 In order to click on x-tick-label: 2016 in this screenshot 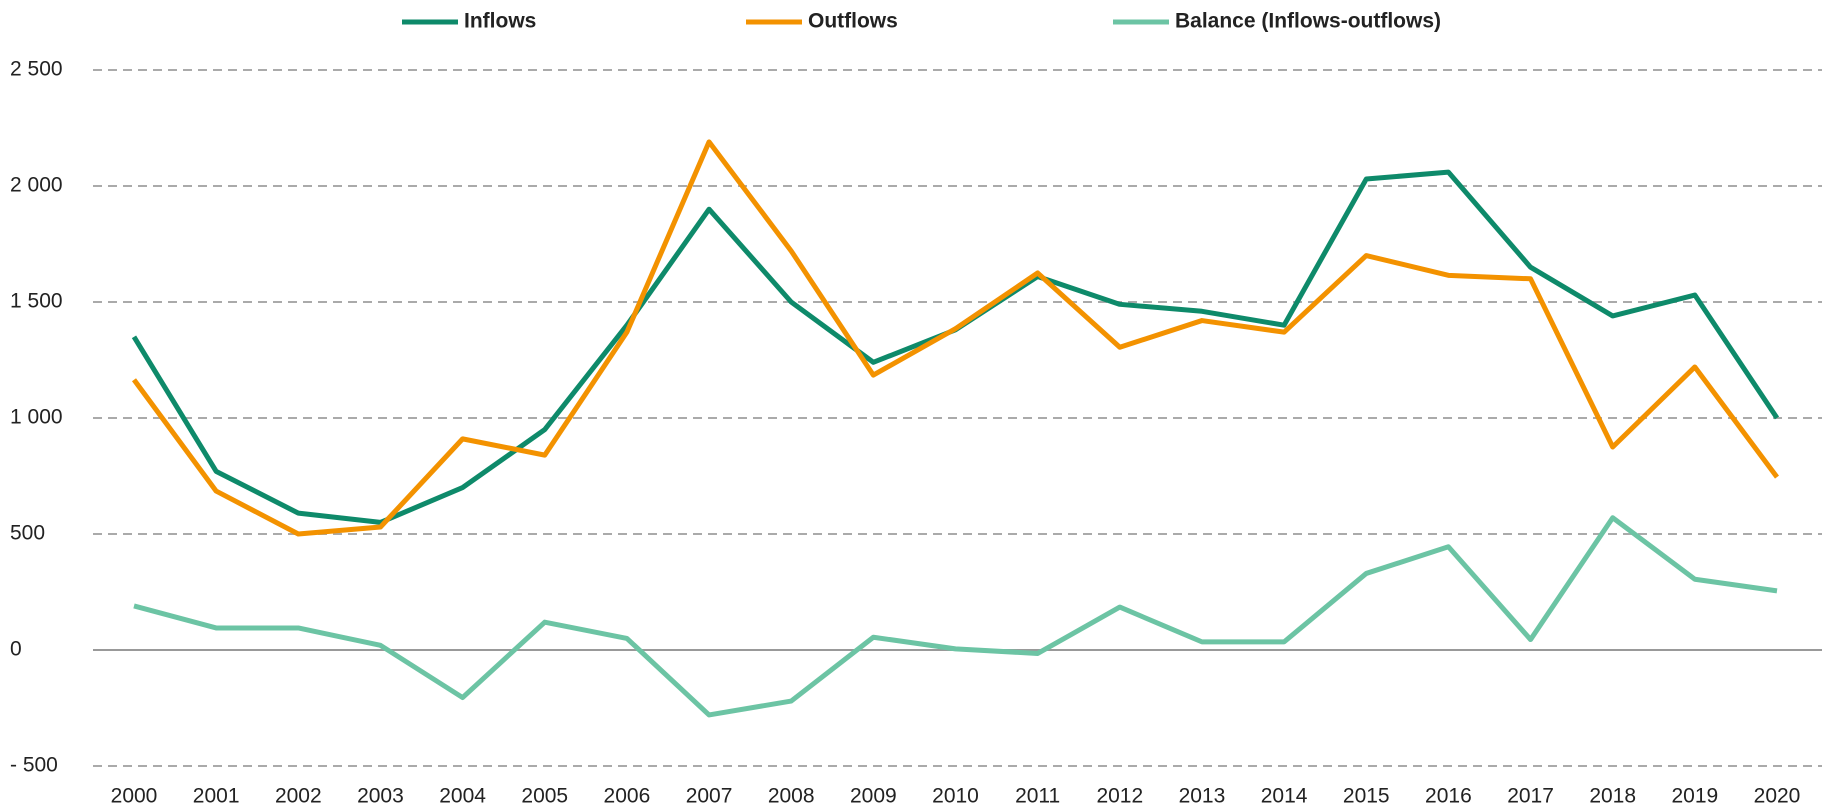, I will do `click(1448, 796)`.